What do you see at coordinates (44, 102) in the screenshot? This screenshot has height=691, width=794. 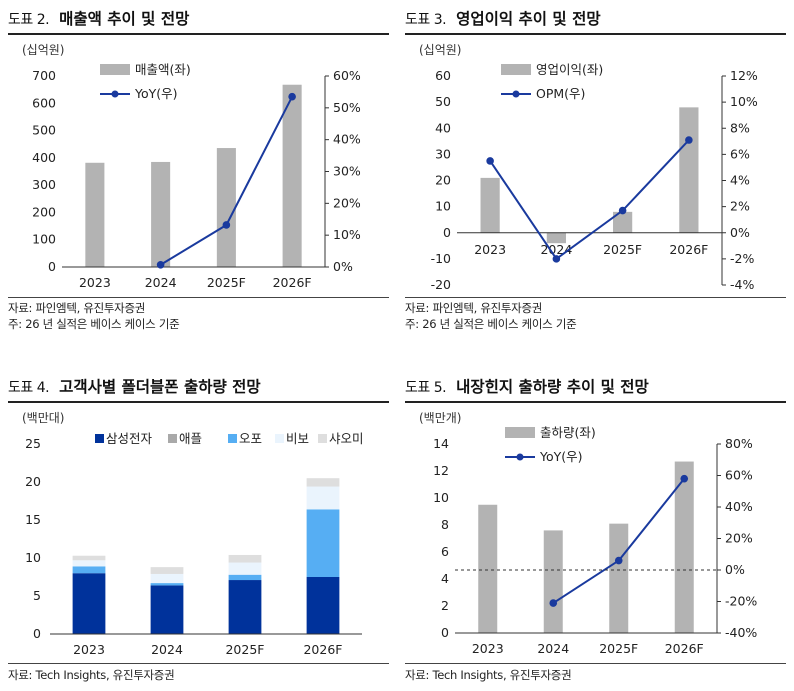 I see `left-tick-label: 600` at bounding box center [44, 102].